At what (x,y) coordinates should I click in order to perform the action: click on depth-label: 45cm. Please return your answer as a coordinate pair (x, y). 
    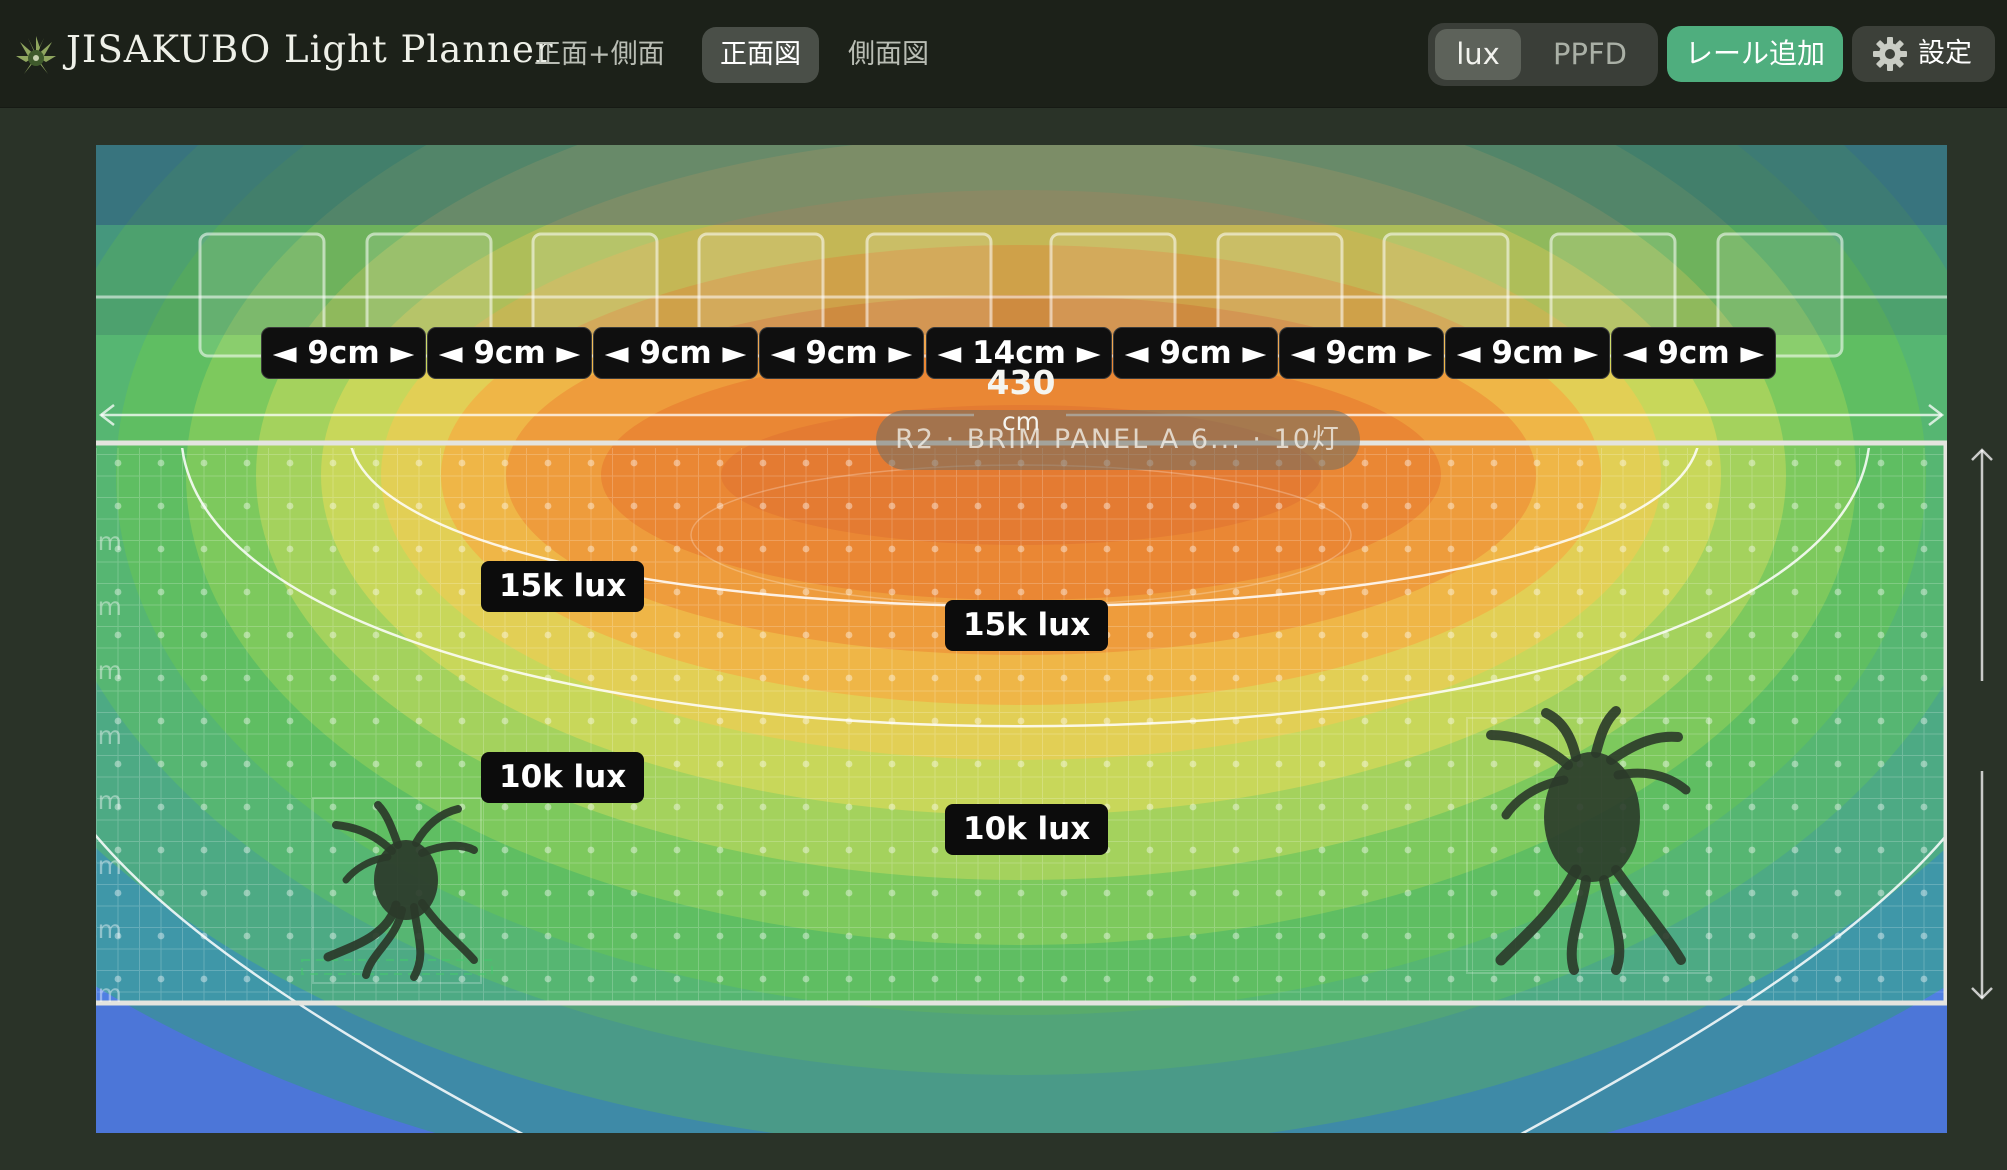
    Looking at the image, I should click on (109, 670).